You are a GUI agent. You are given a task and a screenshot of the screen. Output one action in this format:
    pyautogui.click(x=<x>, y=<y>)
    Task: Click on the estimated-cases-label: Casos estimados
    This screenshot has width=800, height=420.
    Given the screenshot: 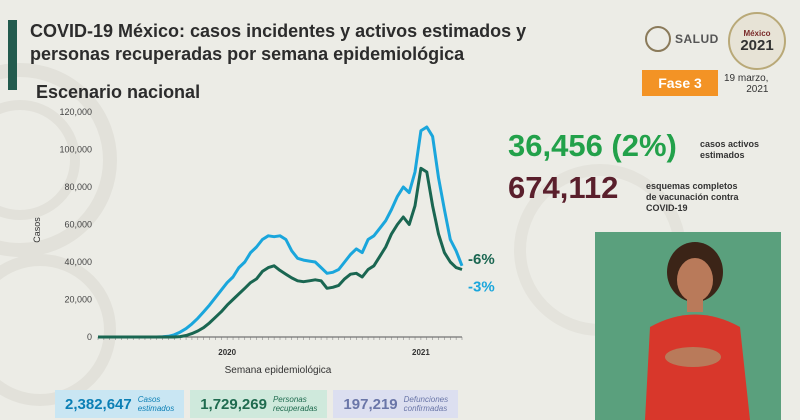 What is the action you would take?
    pyautogui.click(x=156, y=404)
    